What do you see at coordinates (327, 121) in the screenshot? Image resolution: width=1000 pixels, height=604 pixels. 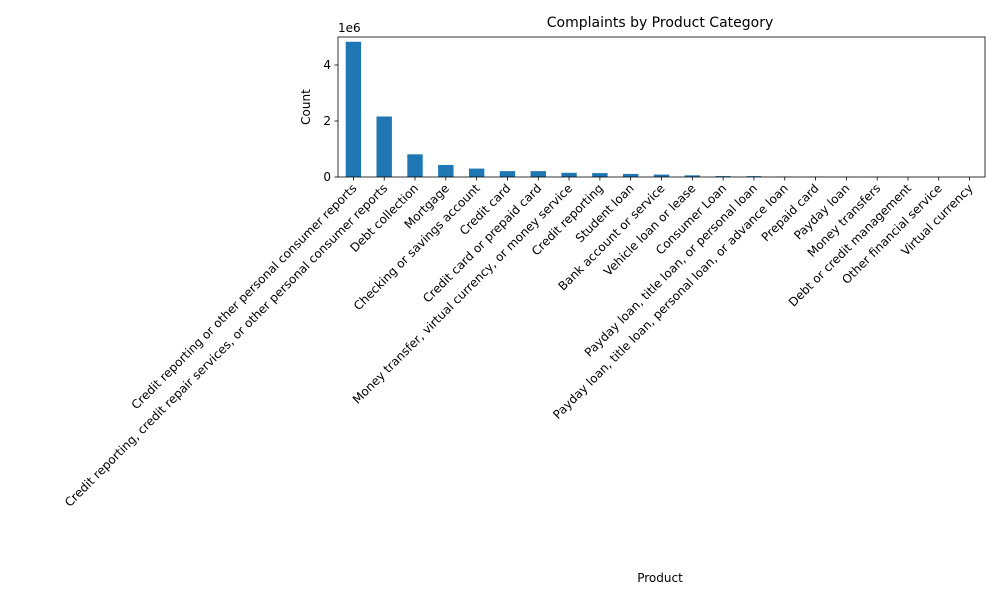 I see `y-tick-label: 2` at bounding box center [327, 121].